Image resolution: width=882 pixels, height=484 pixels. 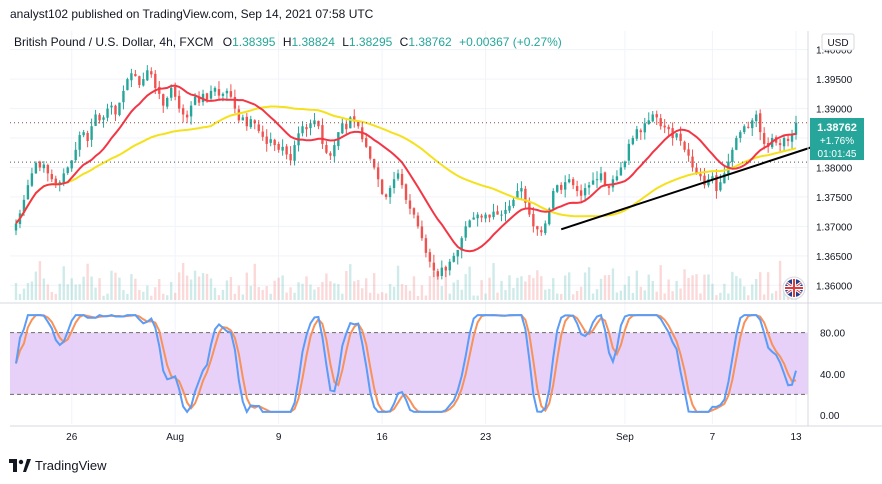 I want to click on currency-button-bg, so click(x=838, y=42).